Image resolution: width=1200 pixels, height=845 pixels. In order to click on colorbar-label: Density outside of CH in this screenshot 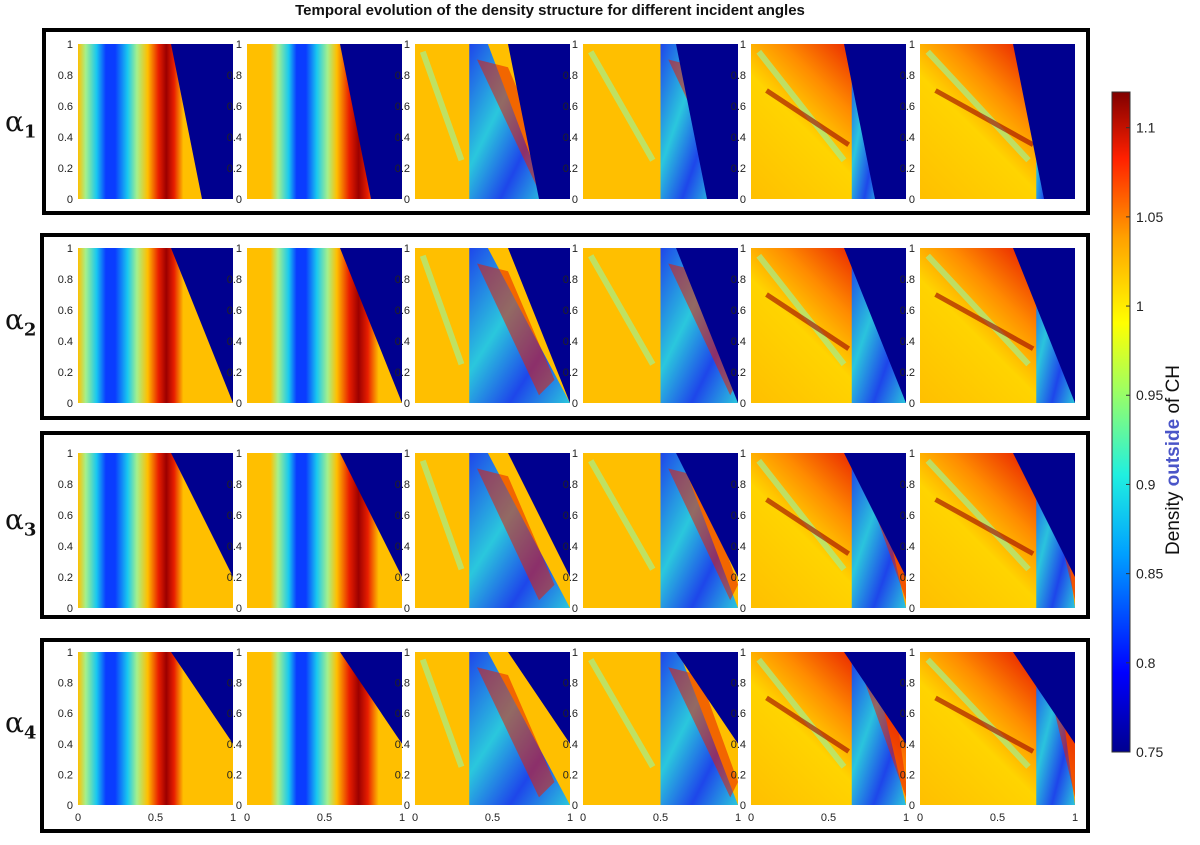, I will do `click(1174, 460)`.